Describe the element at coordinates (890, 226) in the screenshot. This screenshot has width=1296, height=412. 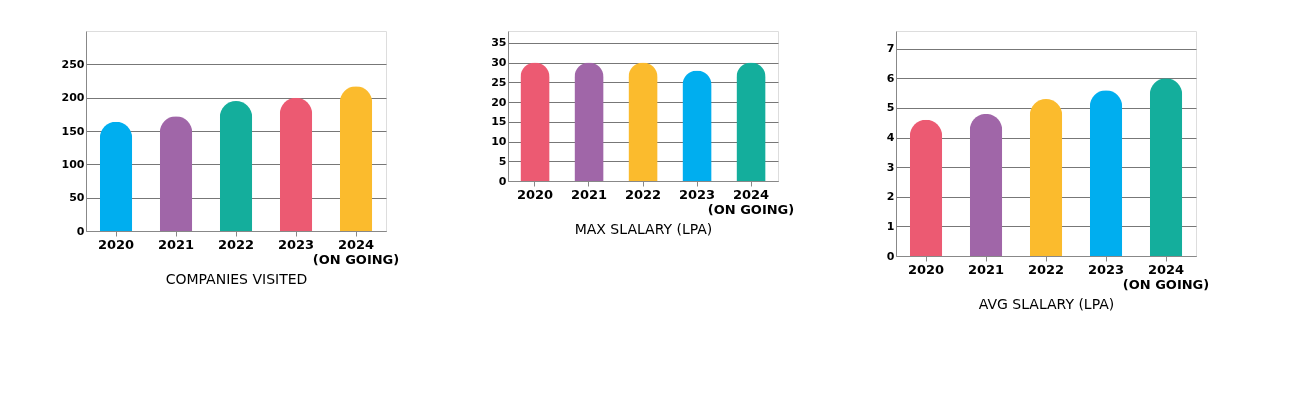
I see `y-tick-label: 1` at that location.